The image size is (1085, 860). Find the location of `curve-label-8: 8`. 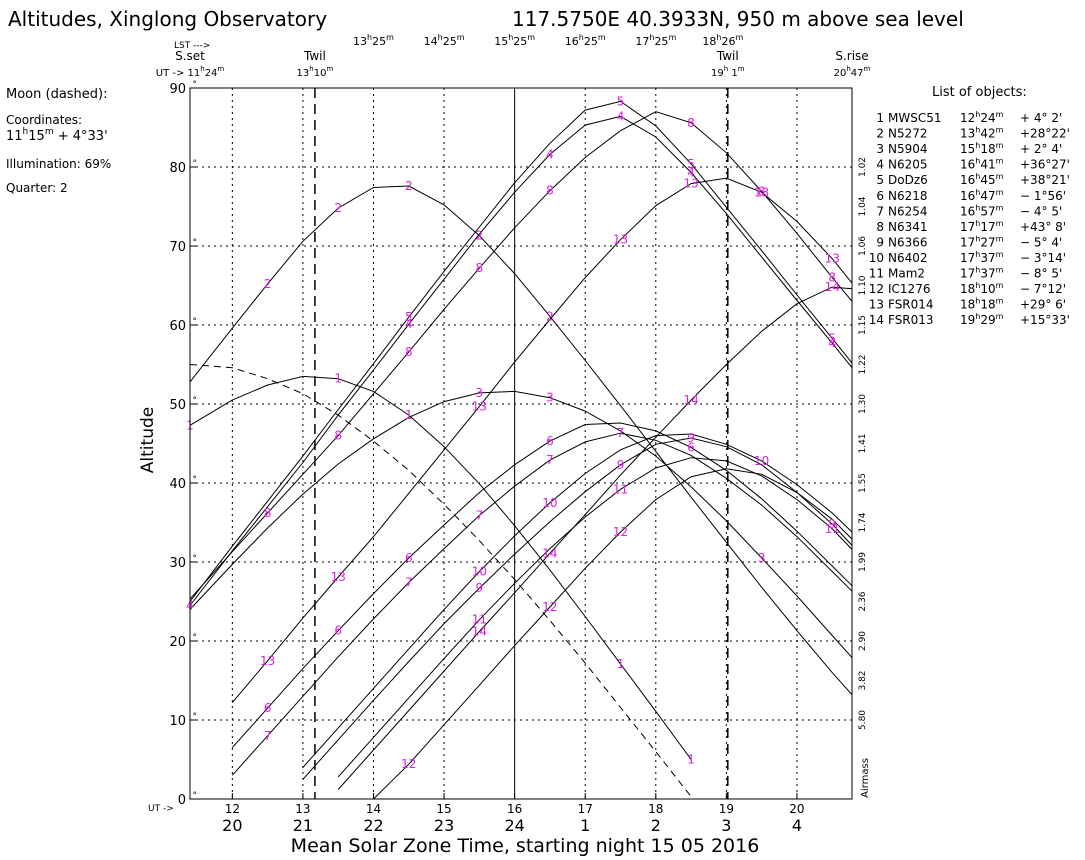

curve-label-8: 8 is located at coordinates (691, 123).